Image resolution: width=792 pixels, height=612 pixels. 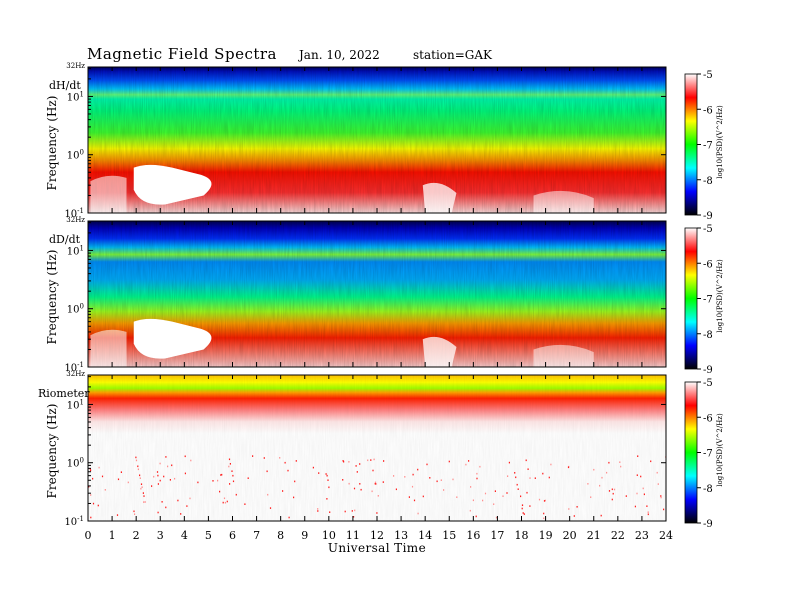 What do you see at coordinates (280, 535) in the screenshot?
I see `x-tick-label: 8` at bounding box center [280, 535].